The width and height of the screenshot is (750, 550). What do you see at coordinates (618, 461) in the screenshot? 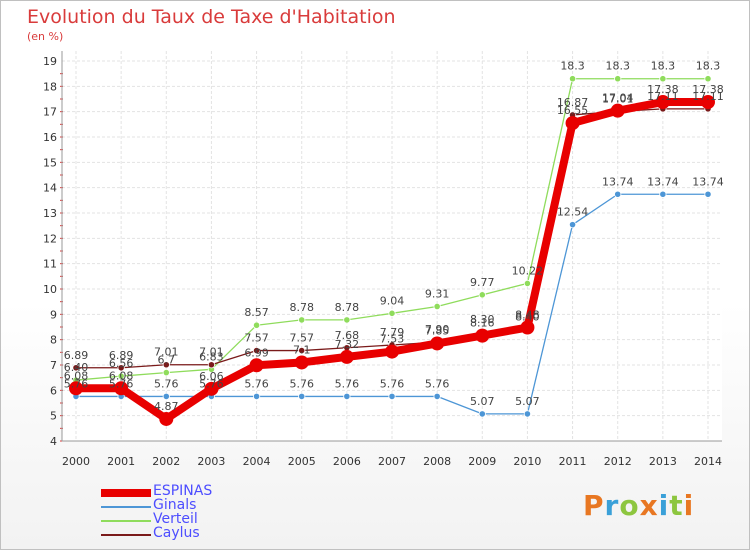
I see `x-tick-label: 2012` at bounding box center [618, 461].